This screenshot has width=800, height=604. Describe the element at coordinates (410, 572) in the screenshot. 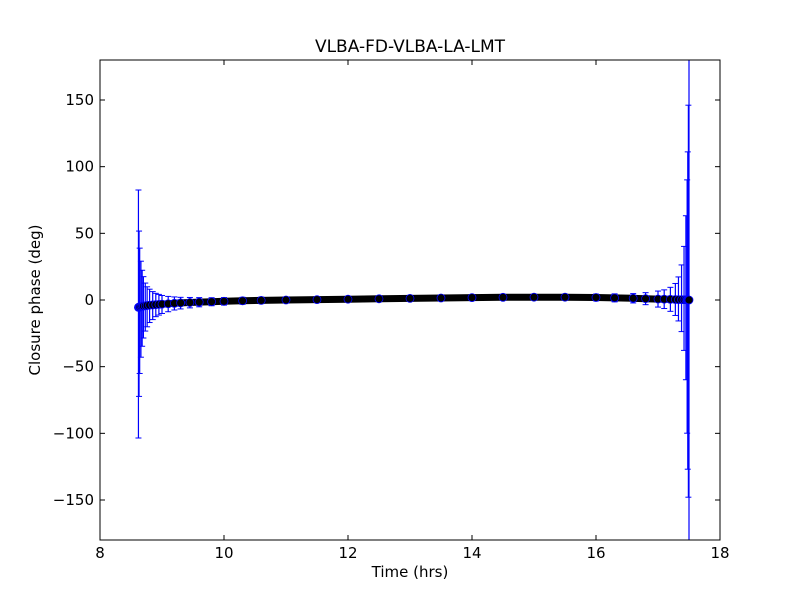

I see `x-axis-label: Time (hrs)` at that location.